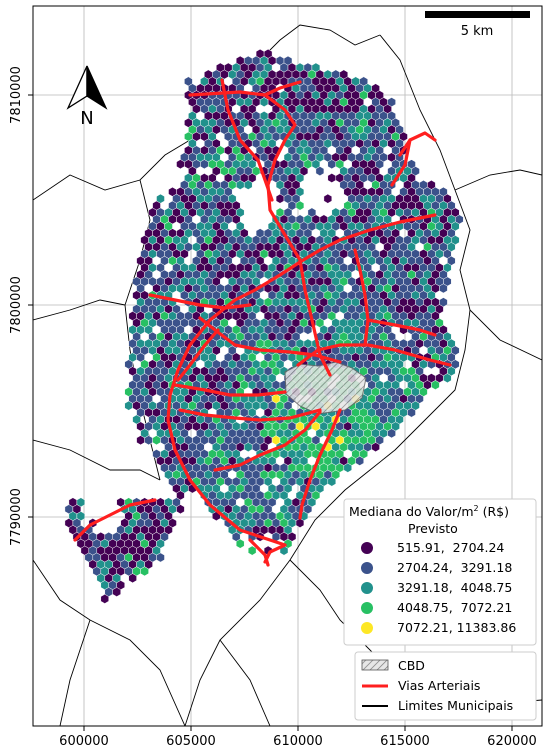 This screenshot has height=756, width=550. What do you see at coordinates (86, 118) in the screenshot?
I see `north-label: N` at bounding box center [86, 118].